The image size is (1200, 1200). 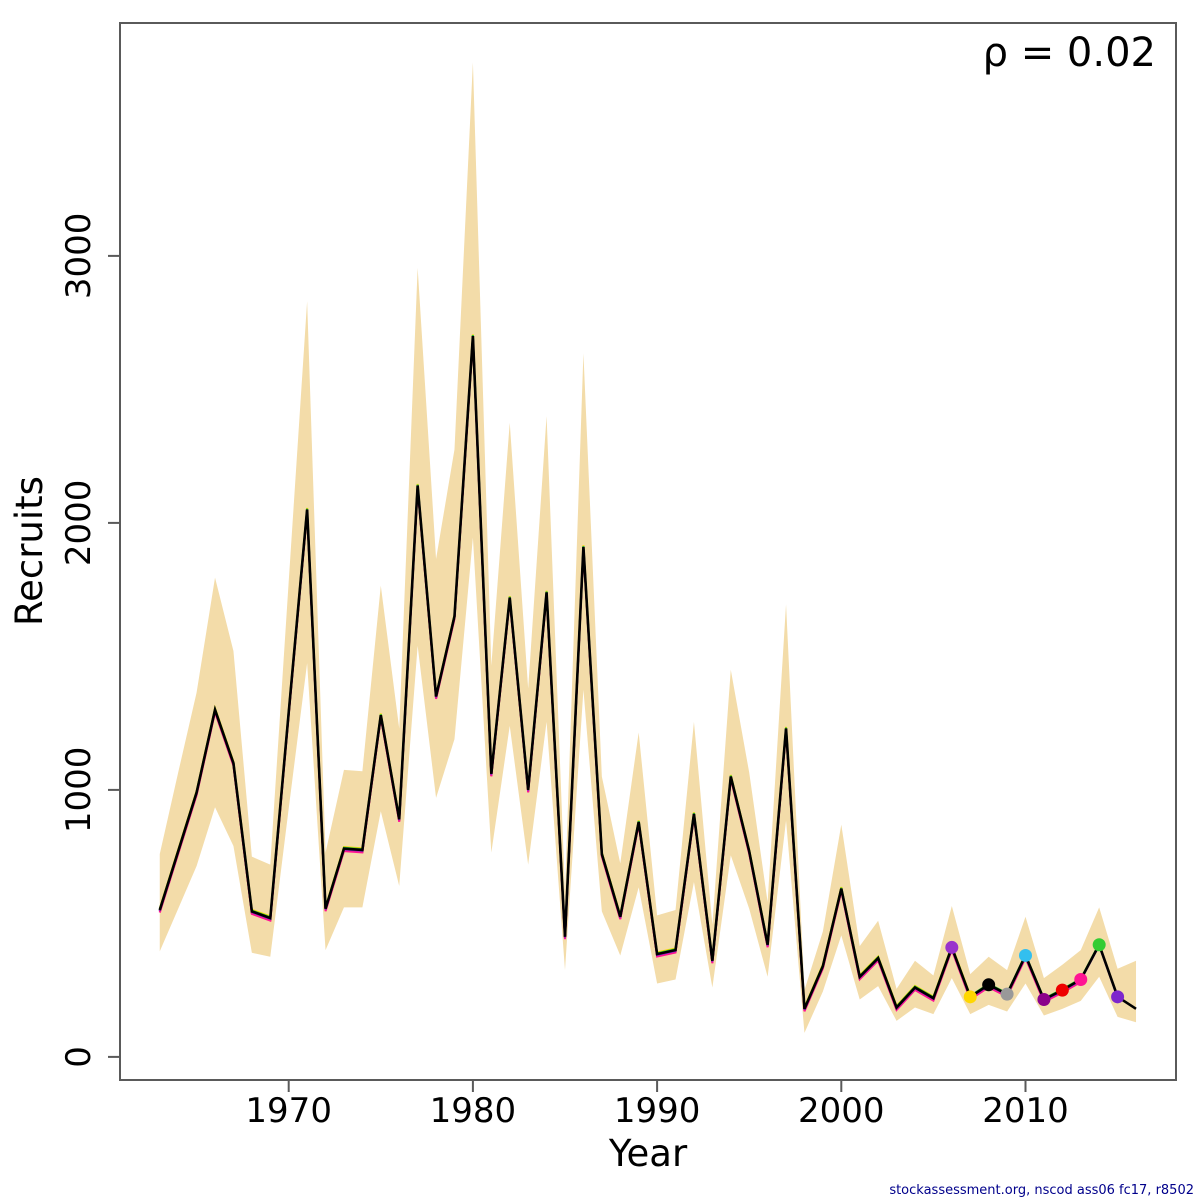 I want to click on retro-endpoint-2011, so click(x=1044, y=999).